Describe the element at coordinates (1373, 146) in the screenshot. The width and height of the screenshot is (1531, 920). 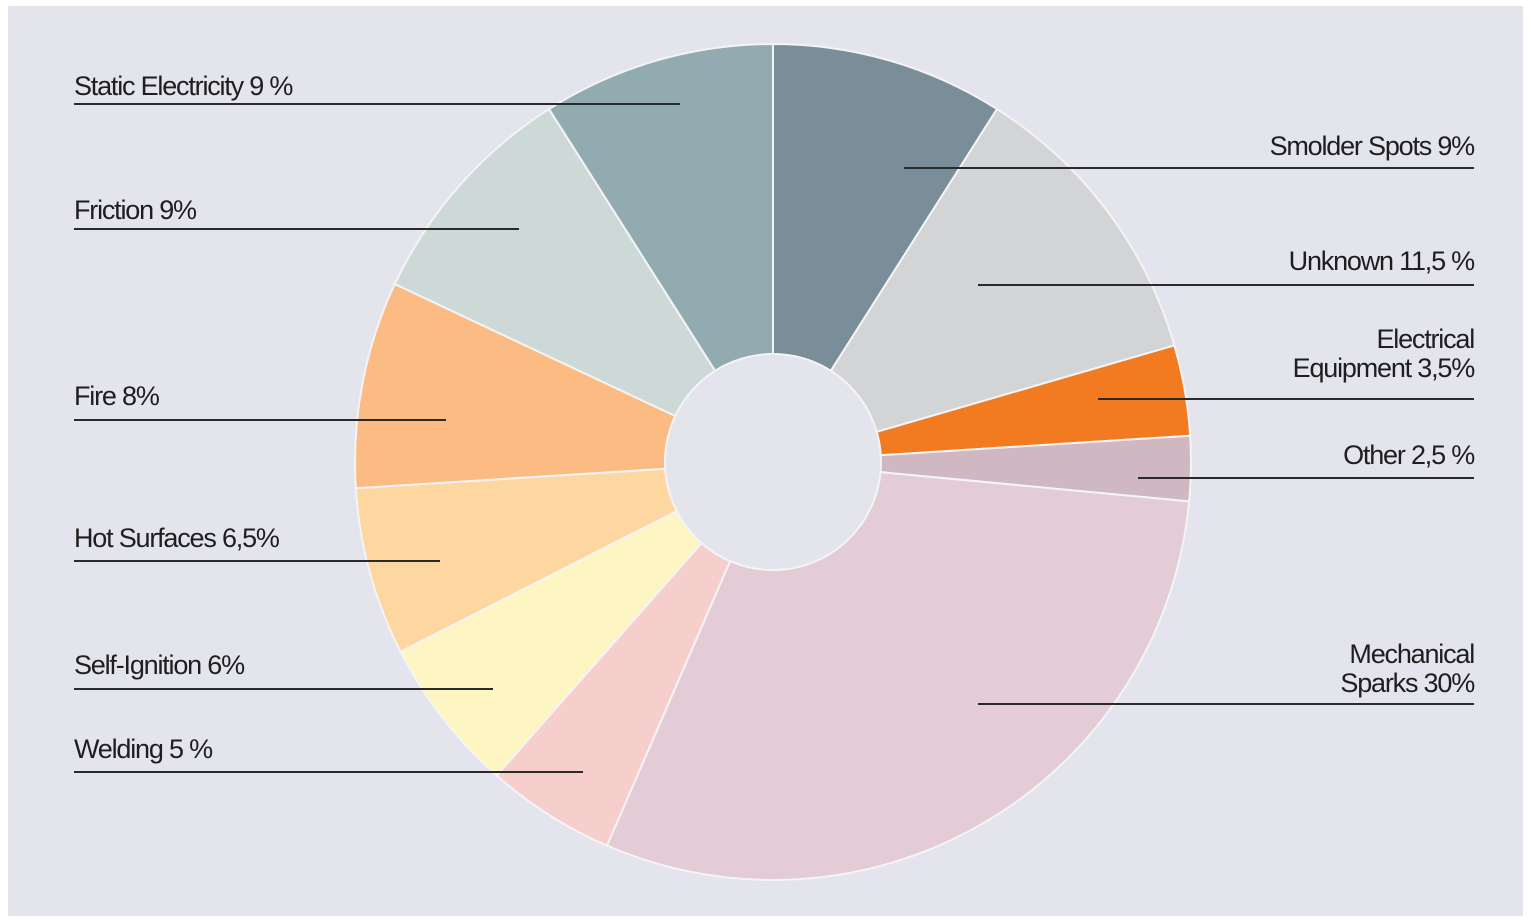
I see `slice-label-smolder-spots-9: Smolder Spots 9%` at that location.